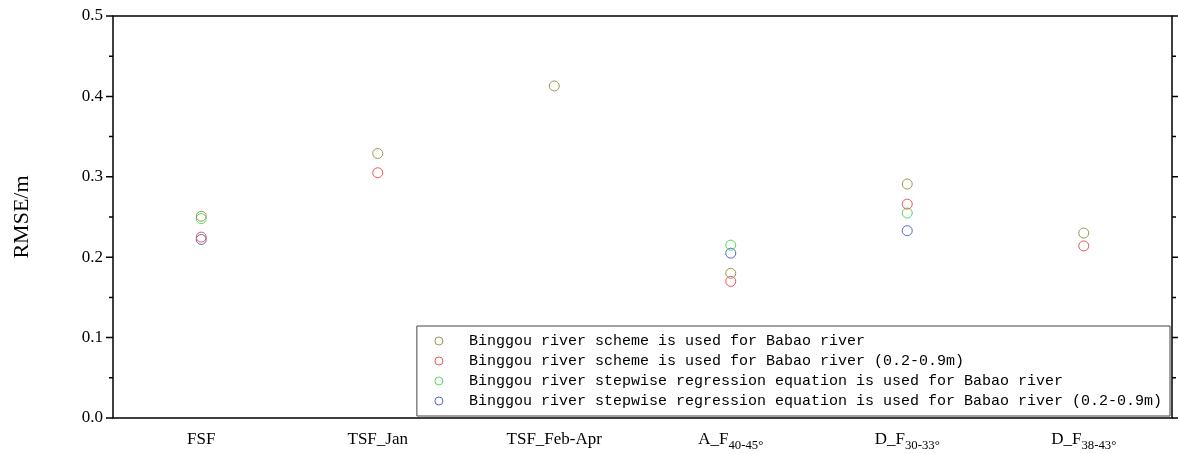  What do you see at coordinates (716, 361) in the screenshot?
I see `legend-label: Binggou river scheme is used for Babao river (0.2-0.9m)` at bounding box center [716, 361].